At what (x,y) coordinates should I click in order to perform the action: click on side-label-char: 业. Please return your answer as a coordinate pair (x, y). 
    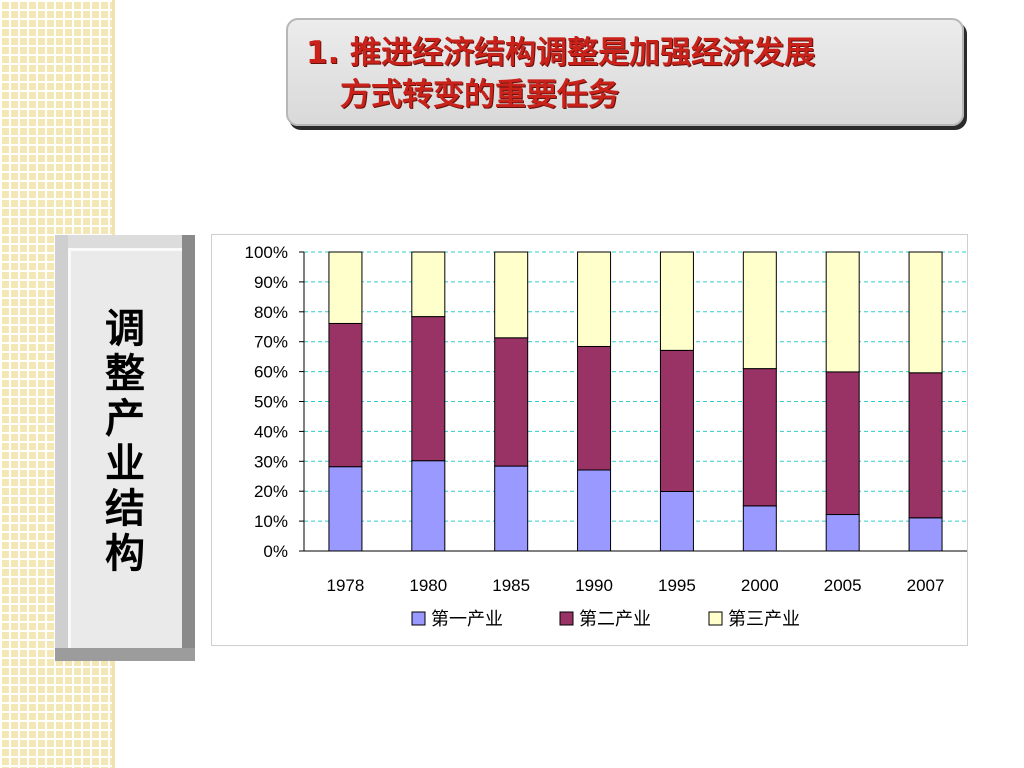
    Looking at the image, I should click on (125, 464).